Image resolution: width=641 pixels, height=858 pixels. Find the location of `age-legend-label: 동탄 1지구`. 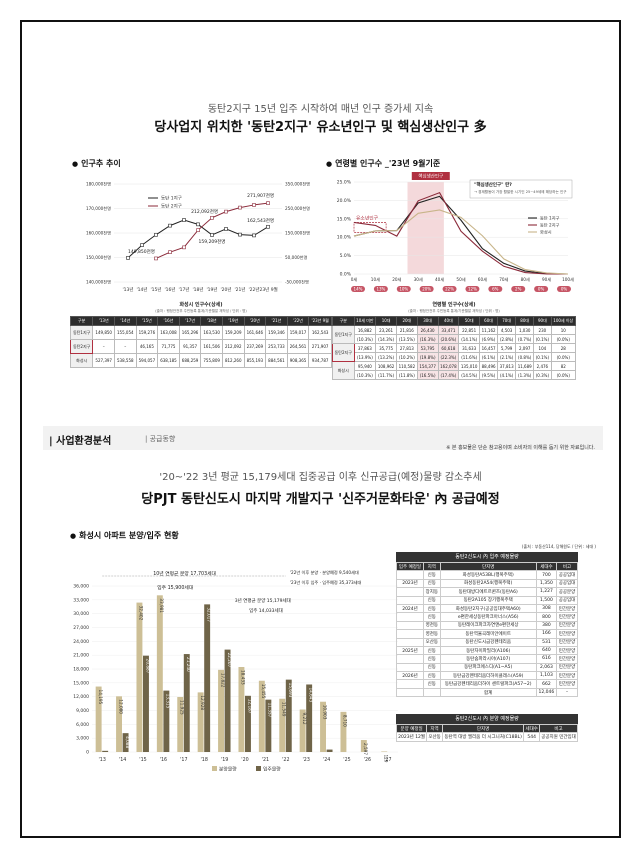

age-legend-label: 동탄 1지구 is located at coordinates (550, 218).